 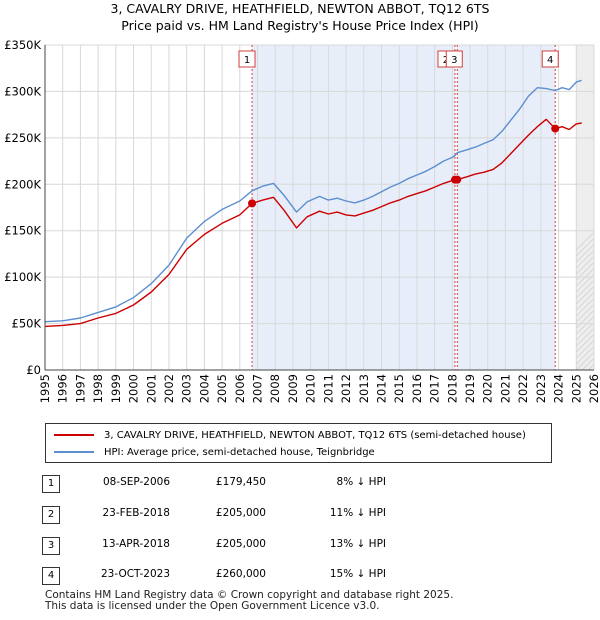 What do you see at coordinates (169, 388) in the screenshot?
I see `x-tick-label: 2002` at bounding box center [169, 388].